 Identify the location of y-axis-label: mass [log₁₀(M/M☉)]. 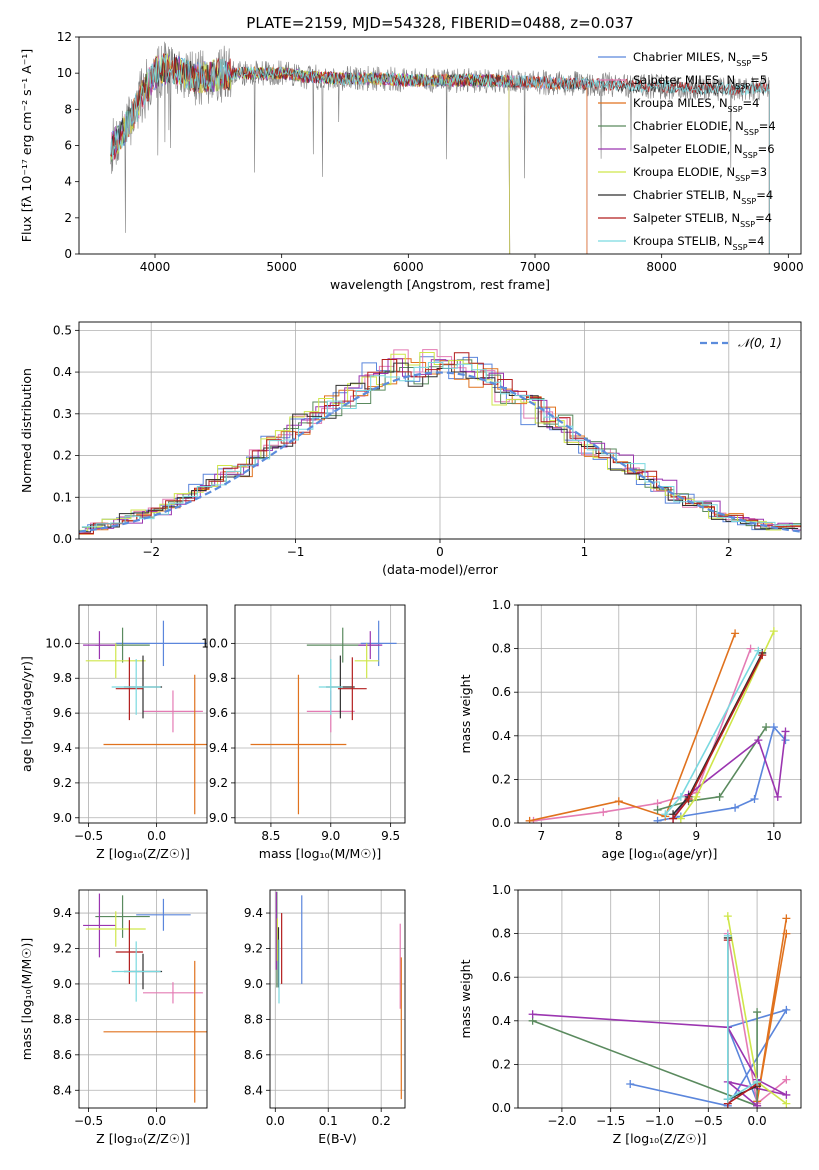
(26, 999).